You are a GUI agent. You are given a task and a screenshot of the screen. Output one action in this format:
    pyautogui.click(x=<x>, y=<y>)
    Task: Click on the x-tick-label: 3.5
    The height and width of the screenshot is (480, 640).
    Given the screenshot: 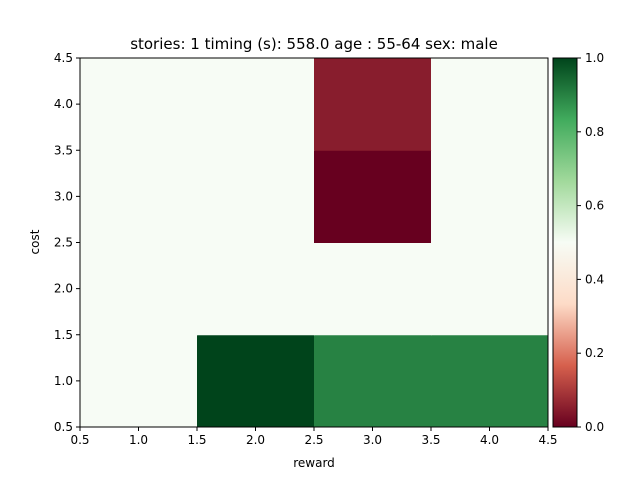 What is the action you would take?
    pyautogui.click(x=430, y=440)
    